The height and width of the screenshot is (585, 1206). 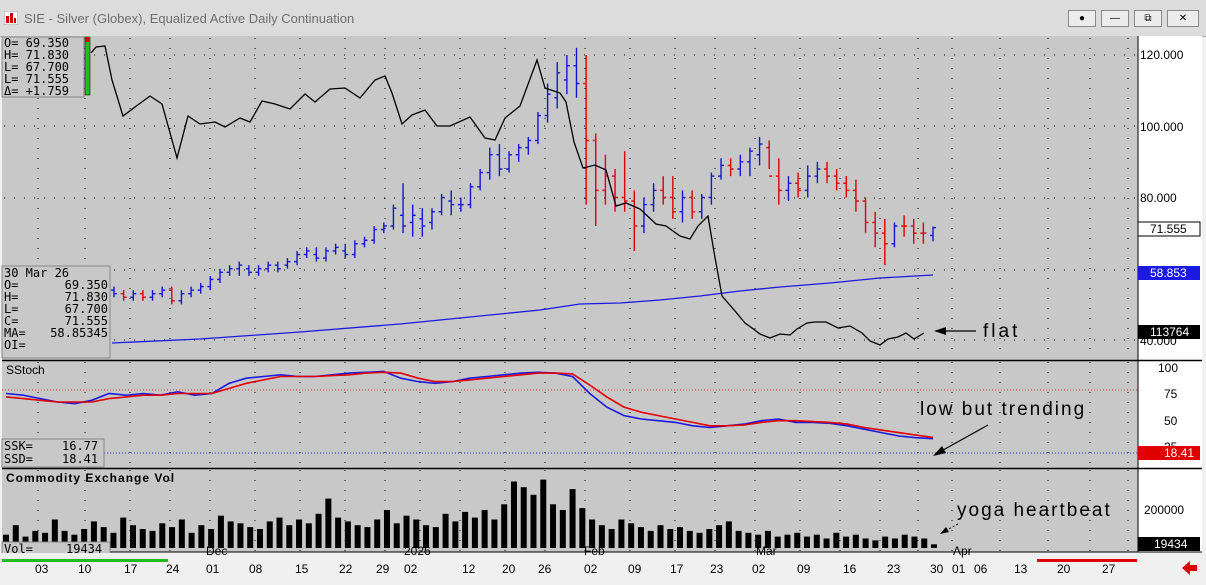 I want to click on day-label: 01, so click(x=959, y=569).